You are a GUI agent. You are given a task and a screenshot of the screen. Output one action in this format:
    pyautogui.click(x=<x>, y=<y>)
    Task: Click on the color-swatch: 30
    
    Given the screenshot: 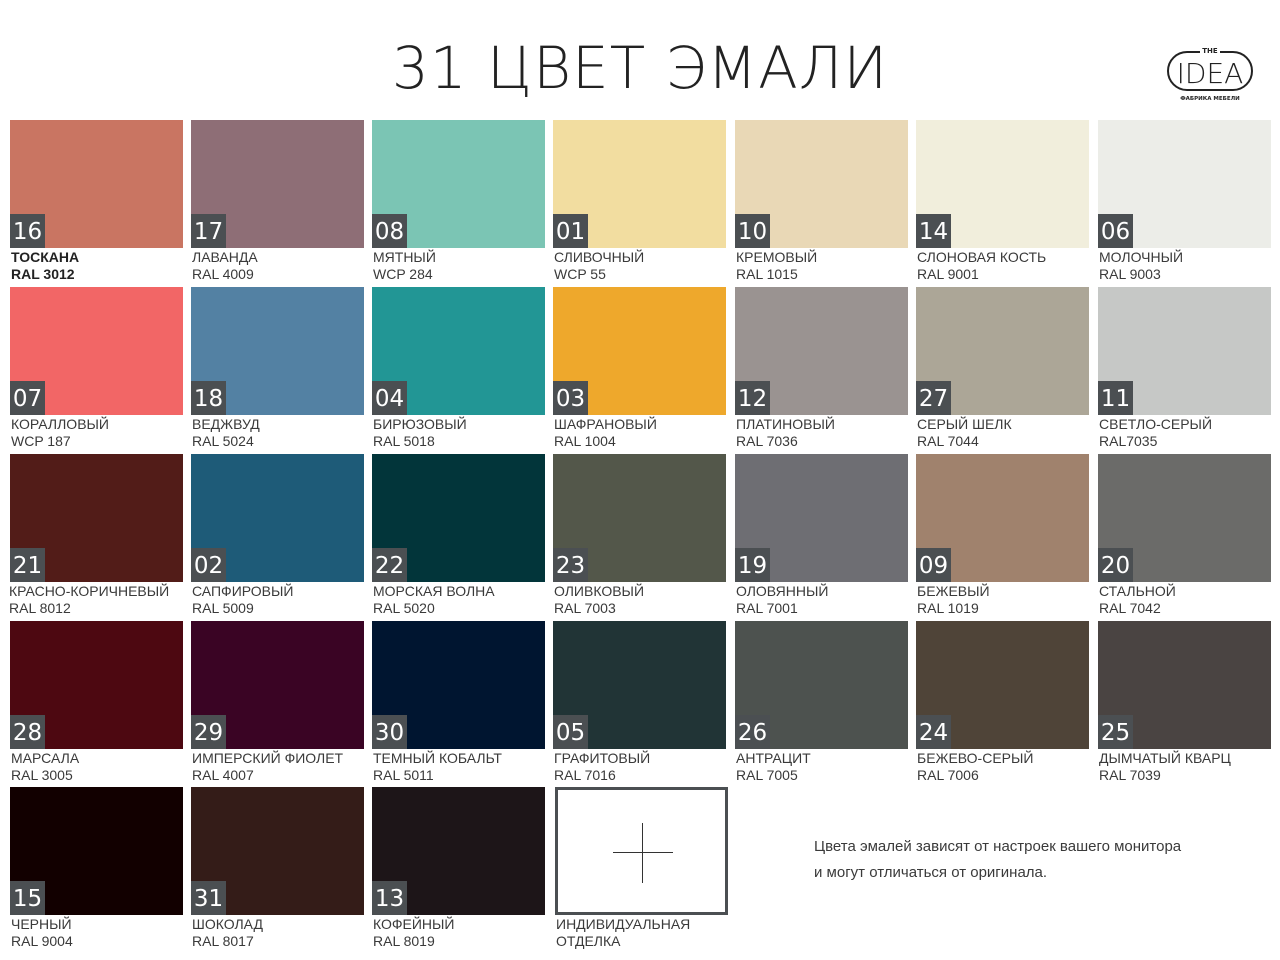 What is the action you would take?
    pyautogui.click(x=458, y=685)
    